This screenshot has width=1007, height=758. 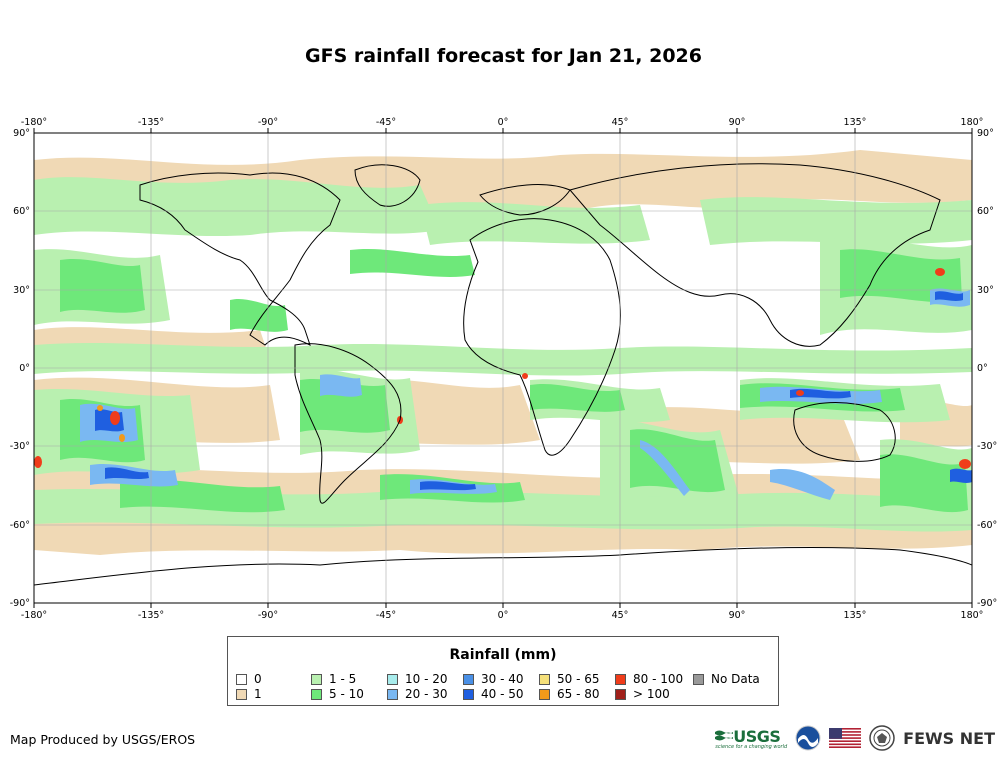 I want to click on legend-item: 0, so click(x=249, y=679).